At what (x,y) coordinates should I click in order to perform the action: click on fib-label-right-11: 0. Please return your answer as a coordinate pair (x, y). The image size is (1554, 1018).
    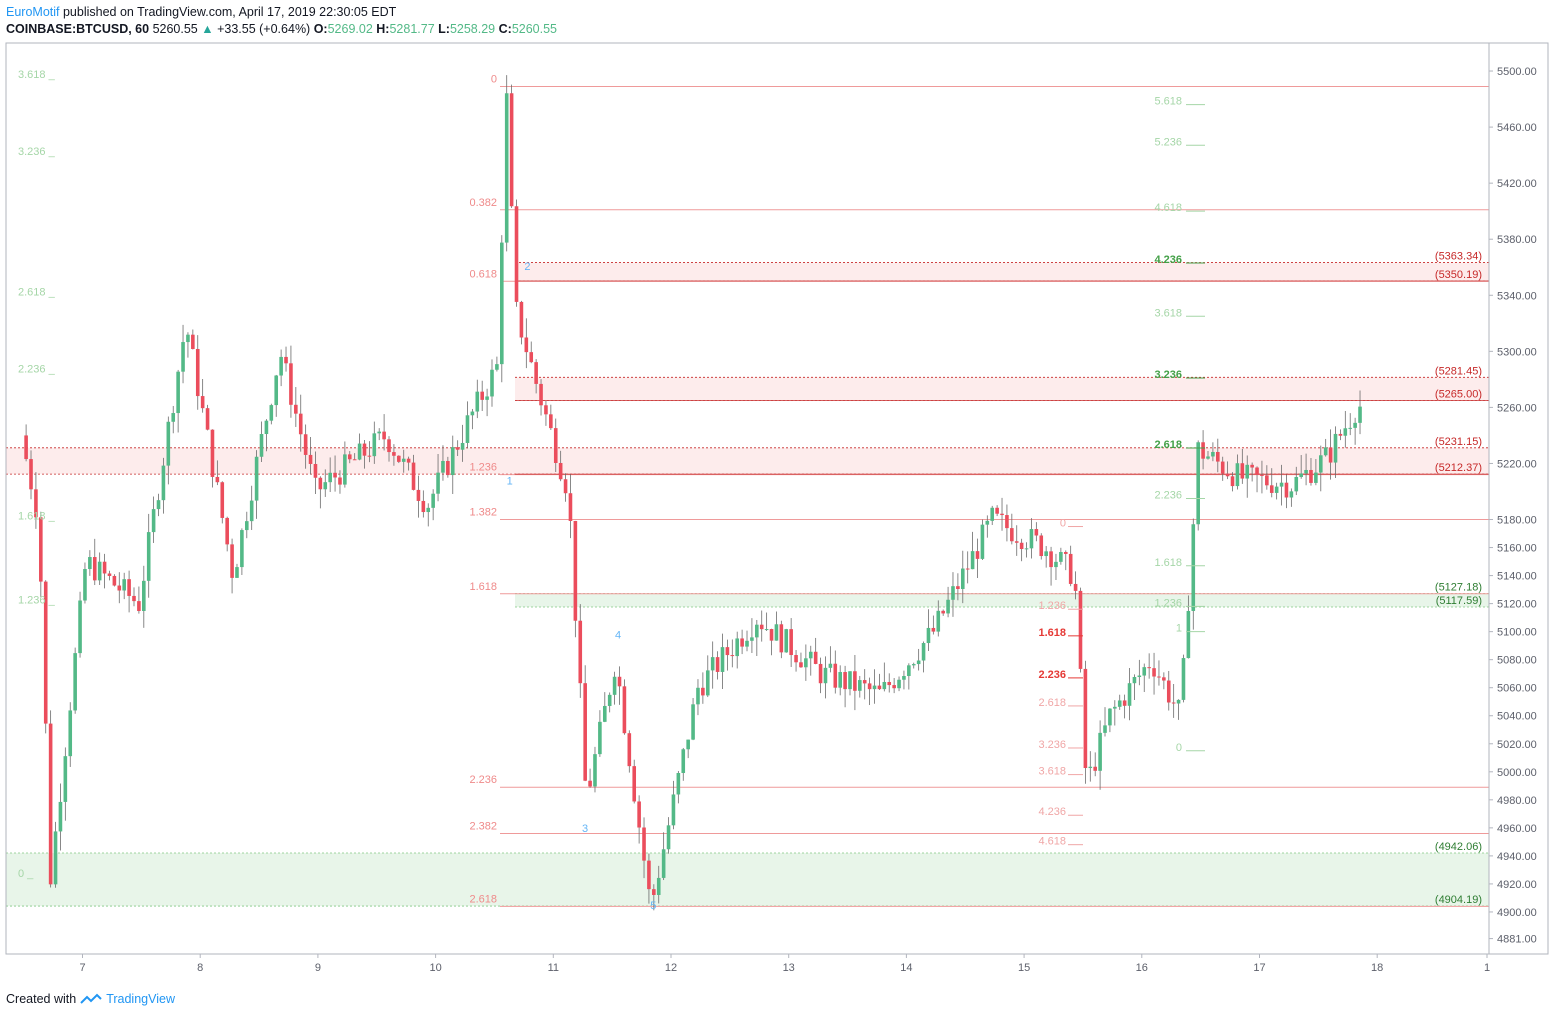
    Looking at the image, I should click on (1179, 748).